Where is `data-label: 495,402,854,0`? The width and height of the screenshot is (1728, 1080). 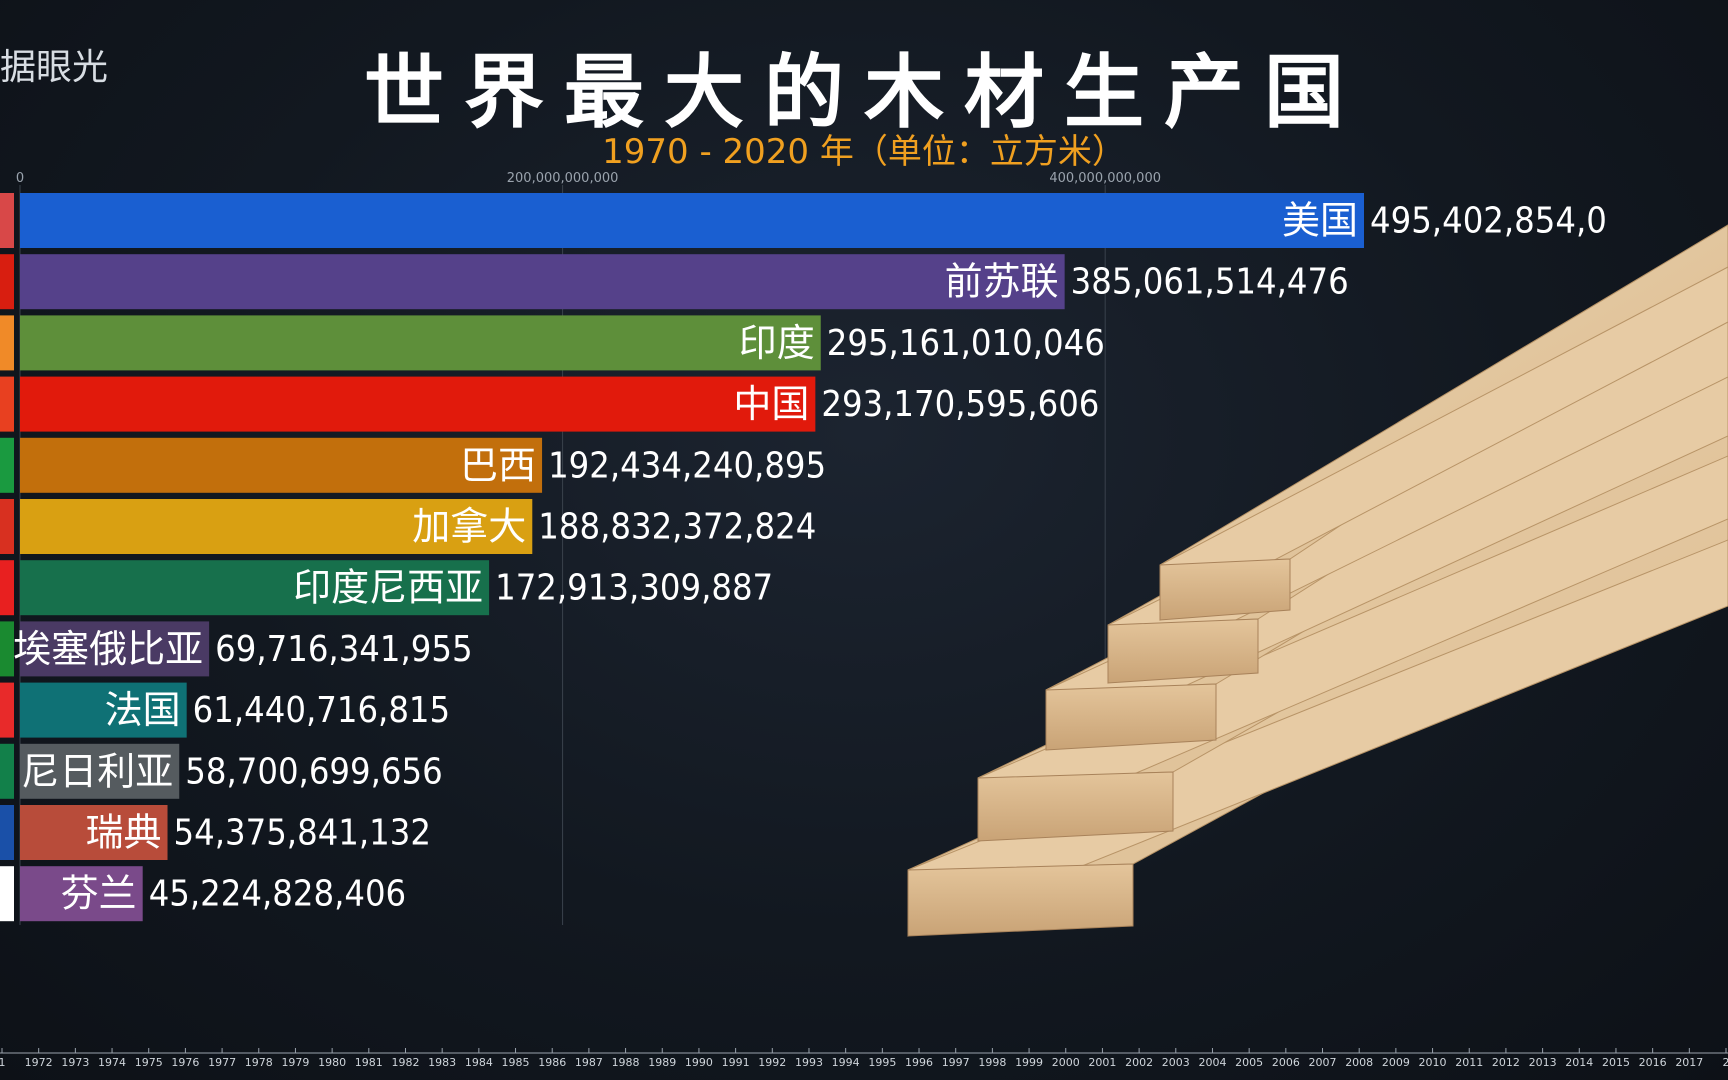
data-label: 495,402,854,0 is located at coordinates (1488, 221).